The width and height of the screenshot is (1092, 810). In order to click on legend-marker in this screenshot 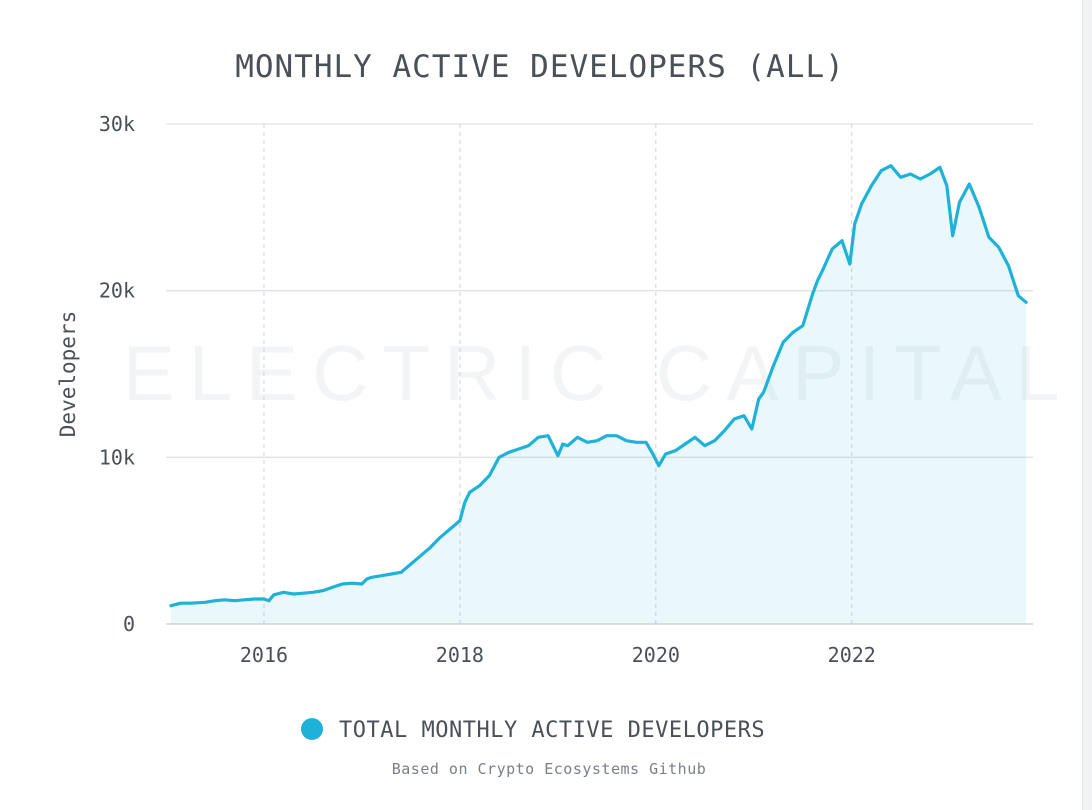, I will do `click(312, 729)`.